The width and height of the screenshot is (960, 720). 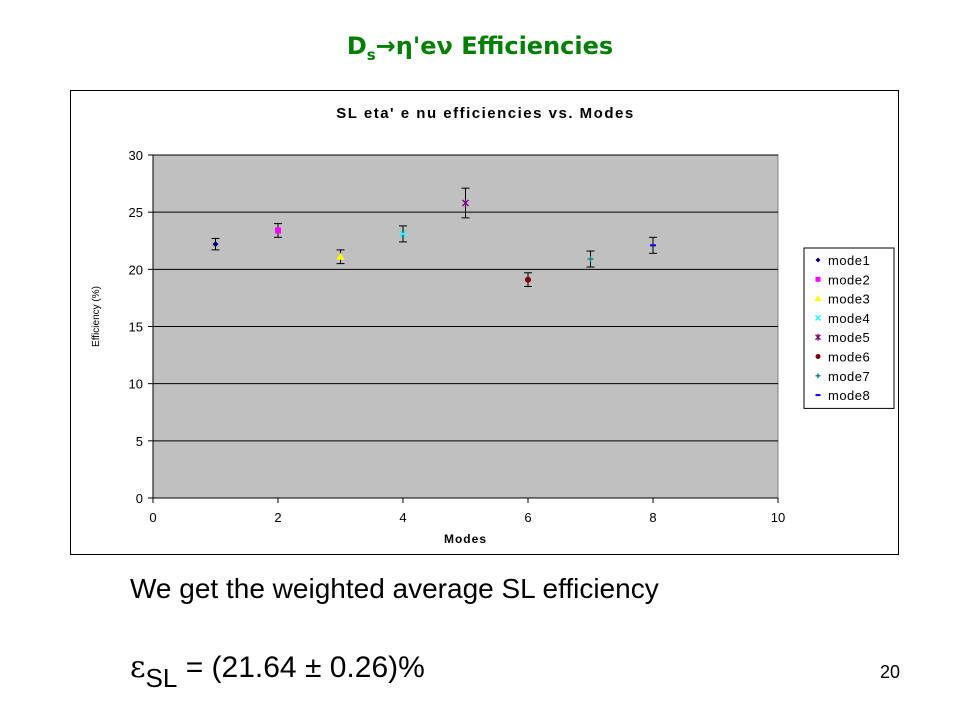 I want to click on data-point-mode1, so click(x=215, y=244).